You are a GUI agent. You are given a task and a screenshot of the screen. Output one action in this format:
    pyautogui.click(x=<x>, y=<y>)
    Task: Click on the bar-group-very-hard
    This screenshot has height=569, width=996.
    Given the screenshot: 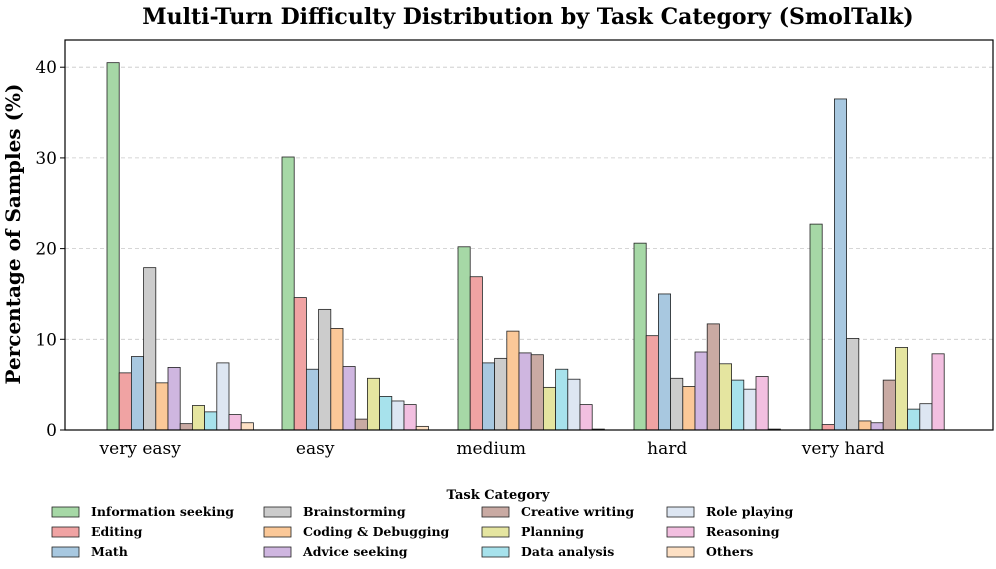 What is the action you would take?
    pyautogui.click(x=877, y=264)
    